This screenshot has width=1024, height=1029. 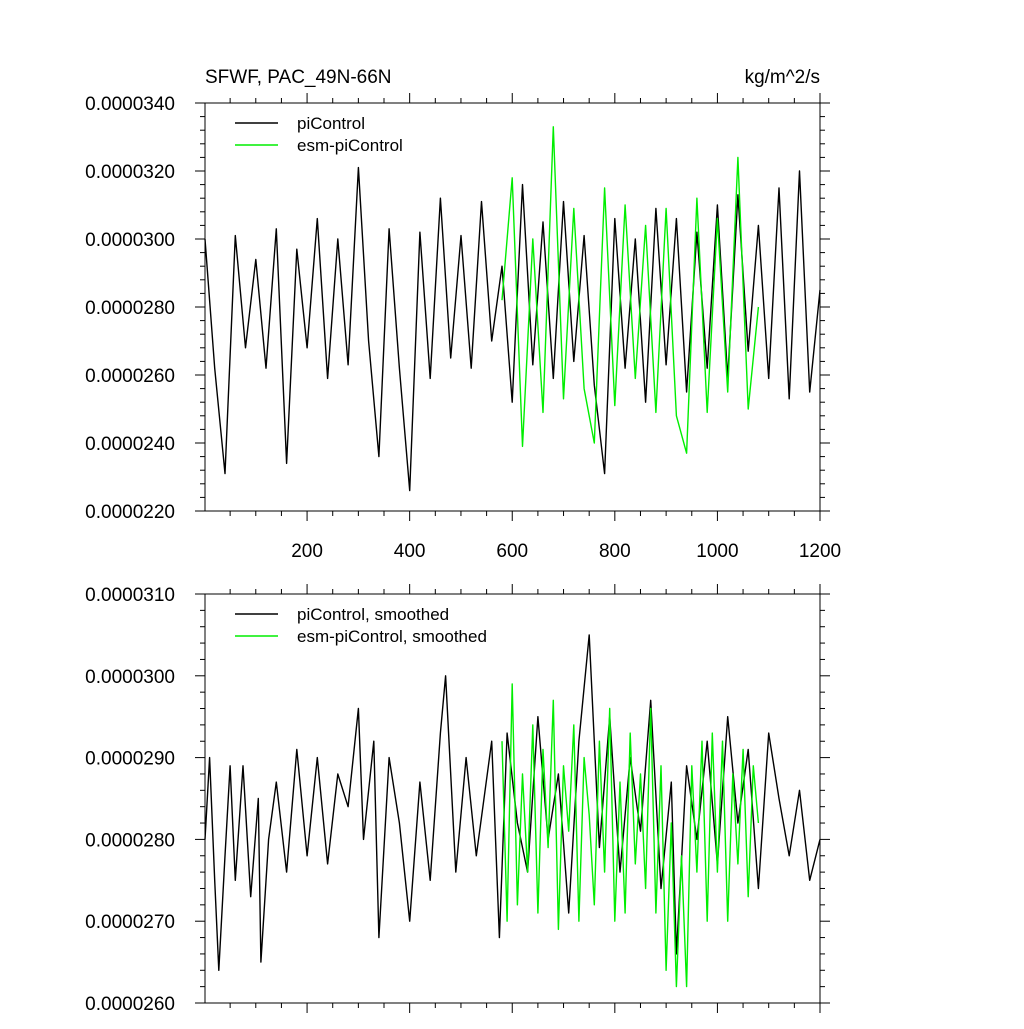 I want to click on x-tick-label: 1000, so click(x=717, y=551).